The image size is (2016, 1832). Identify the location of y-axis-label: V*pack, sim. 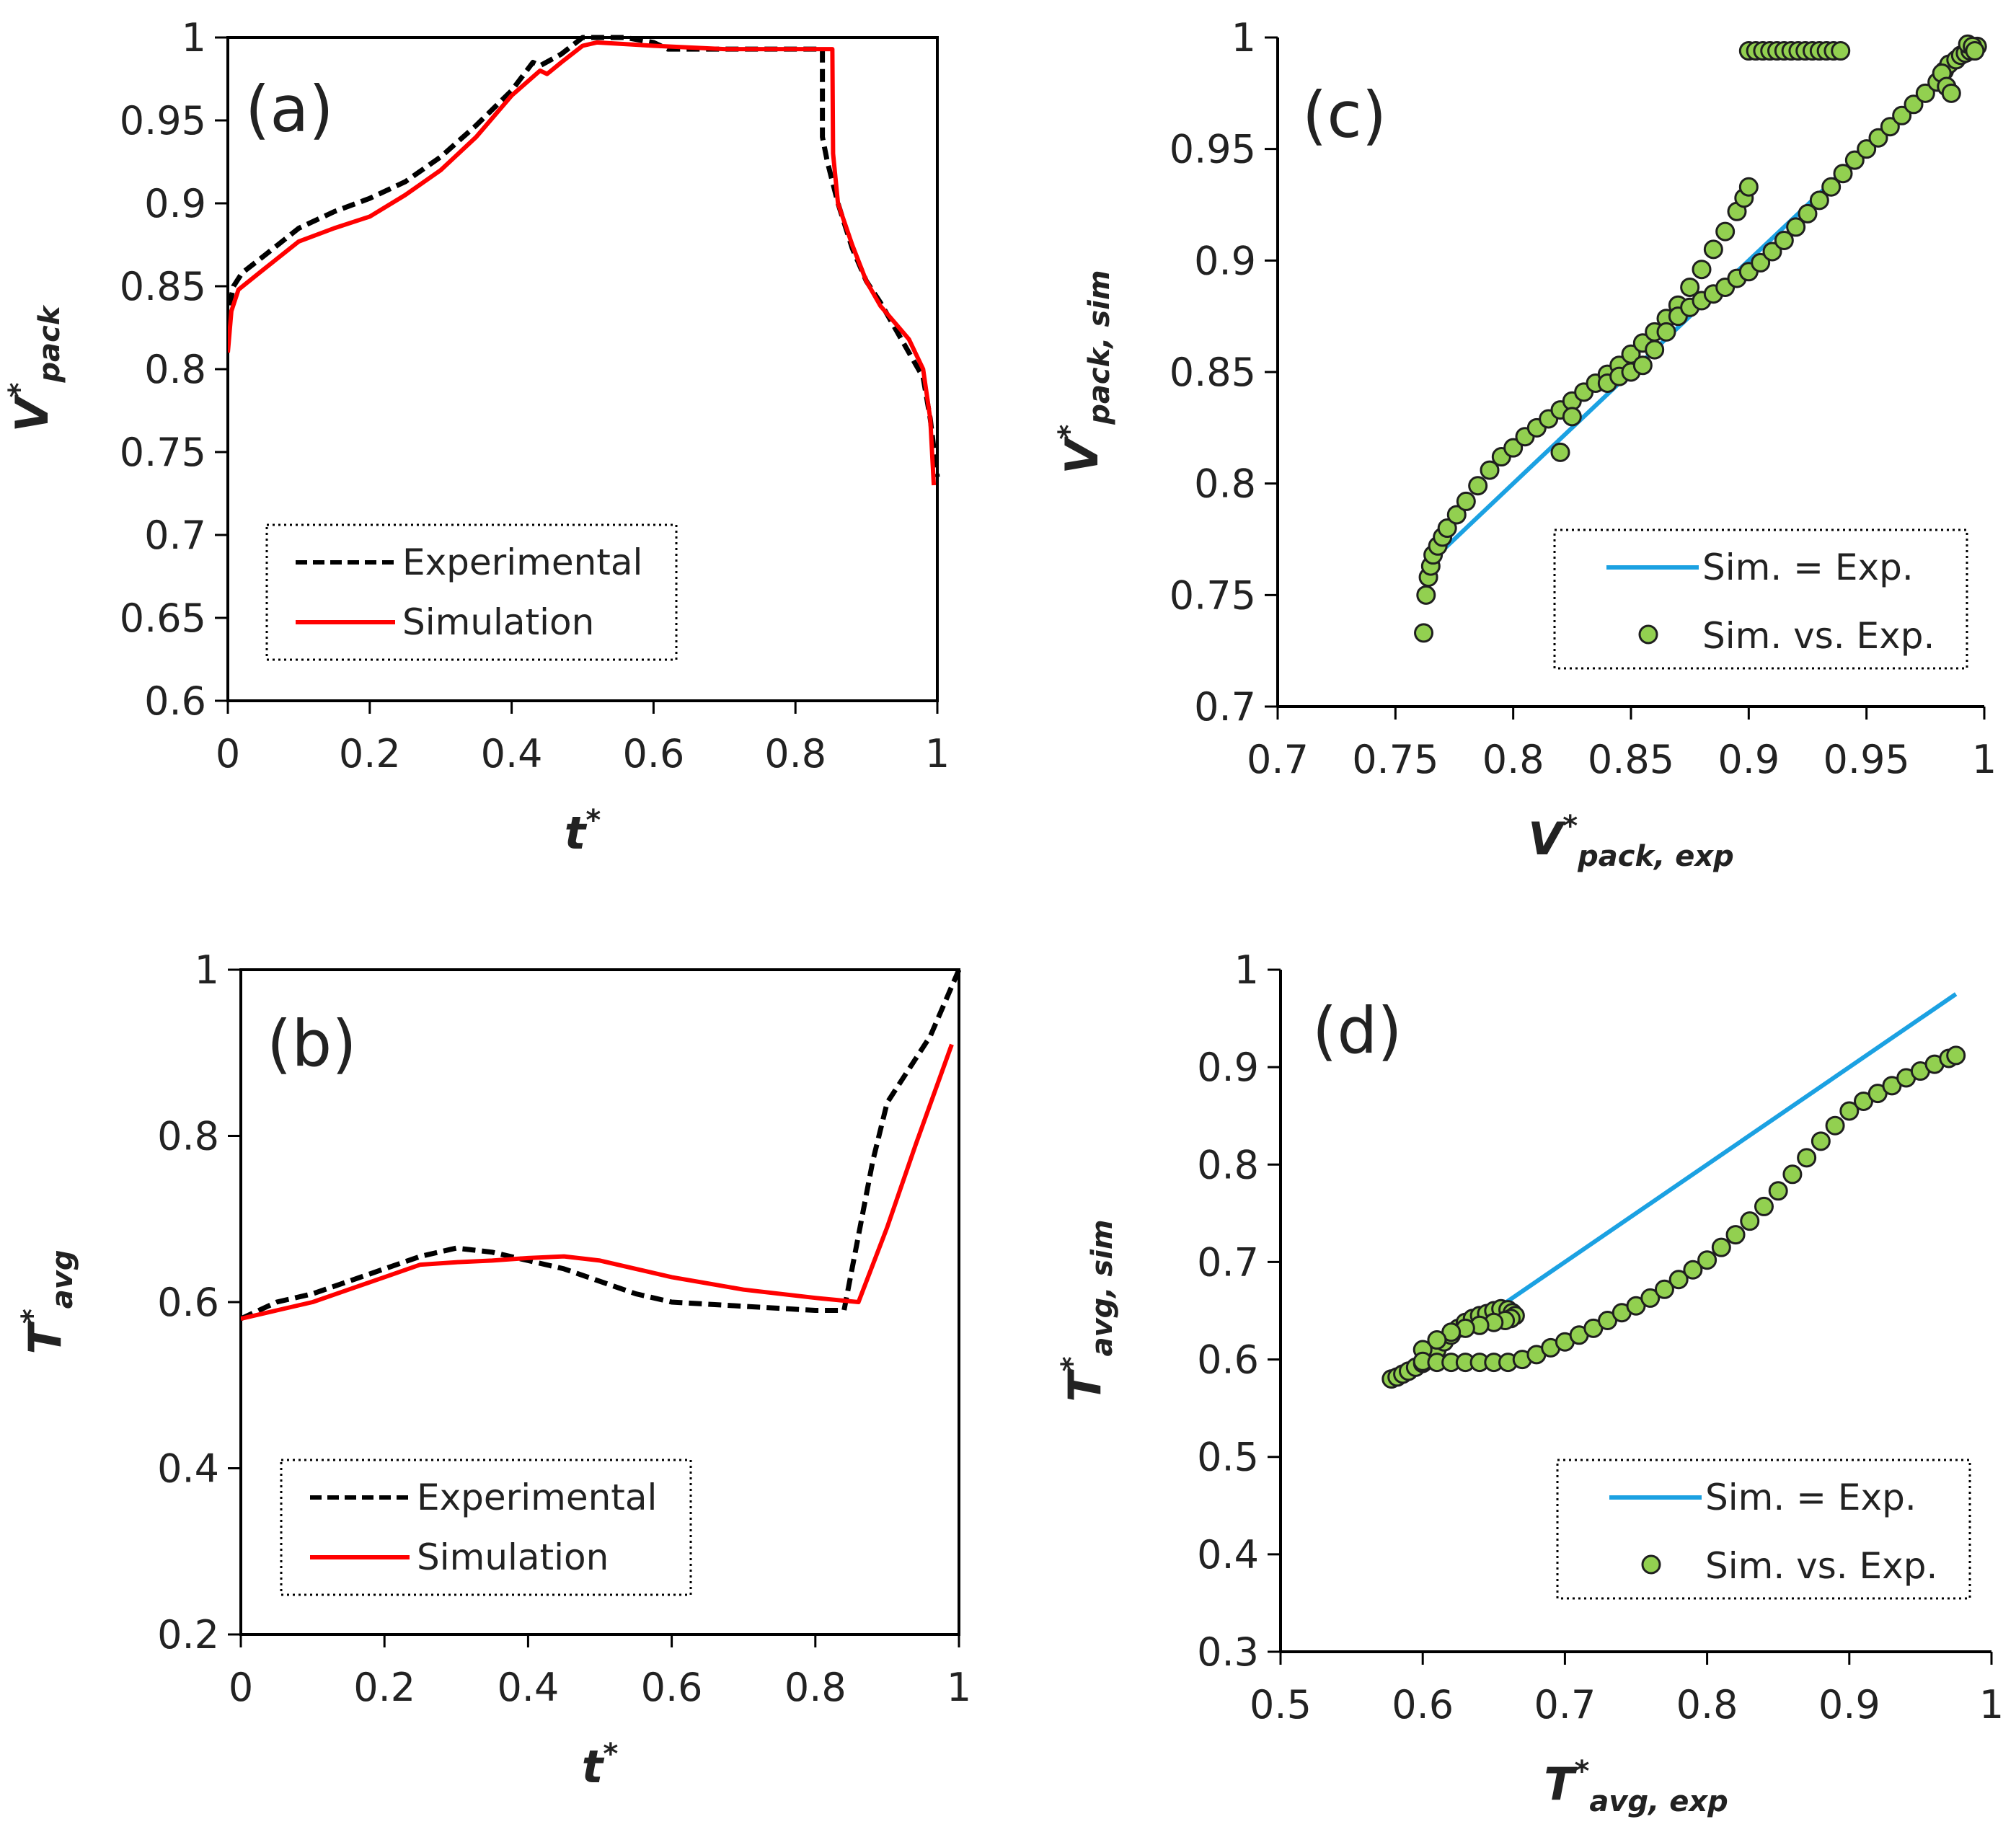
(1084, 372).